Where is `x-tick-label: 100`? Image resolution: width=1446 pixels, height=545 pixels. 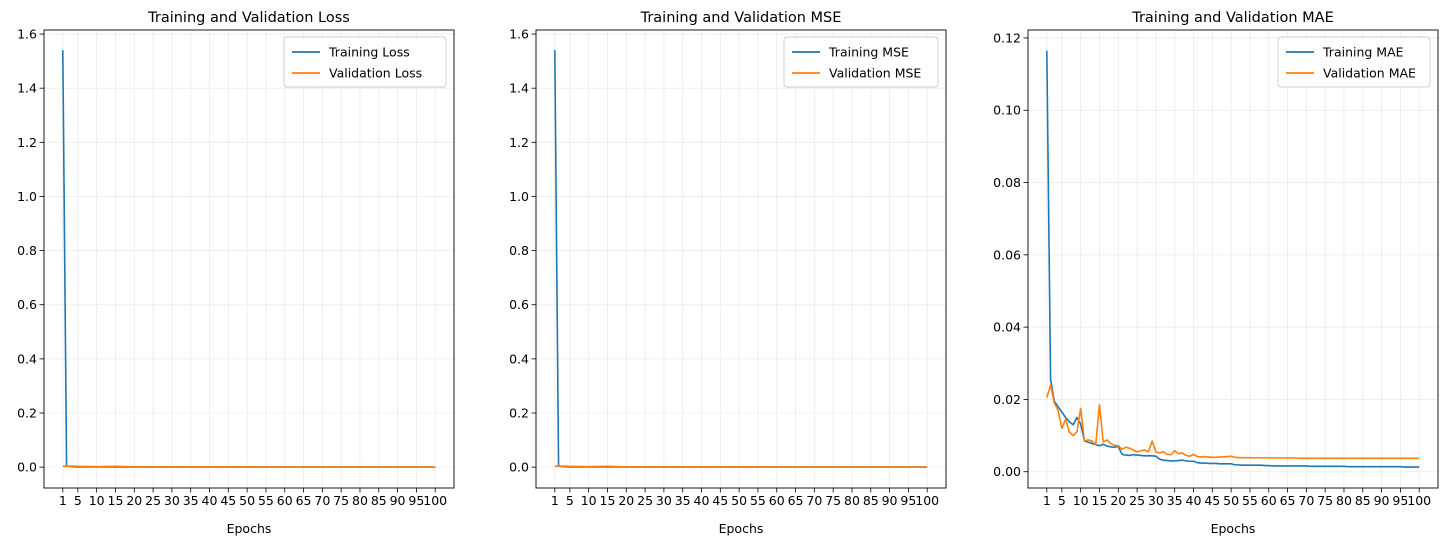 x-tick-label: 100 is located at coordinates (1419, 500).